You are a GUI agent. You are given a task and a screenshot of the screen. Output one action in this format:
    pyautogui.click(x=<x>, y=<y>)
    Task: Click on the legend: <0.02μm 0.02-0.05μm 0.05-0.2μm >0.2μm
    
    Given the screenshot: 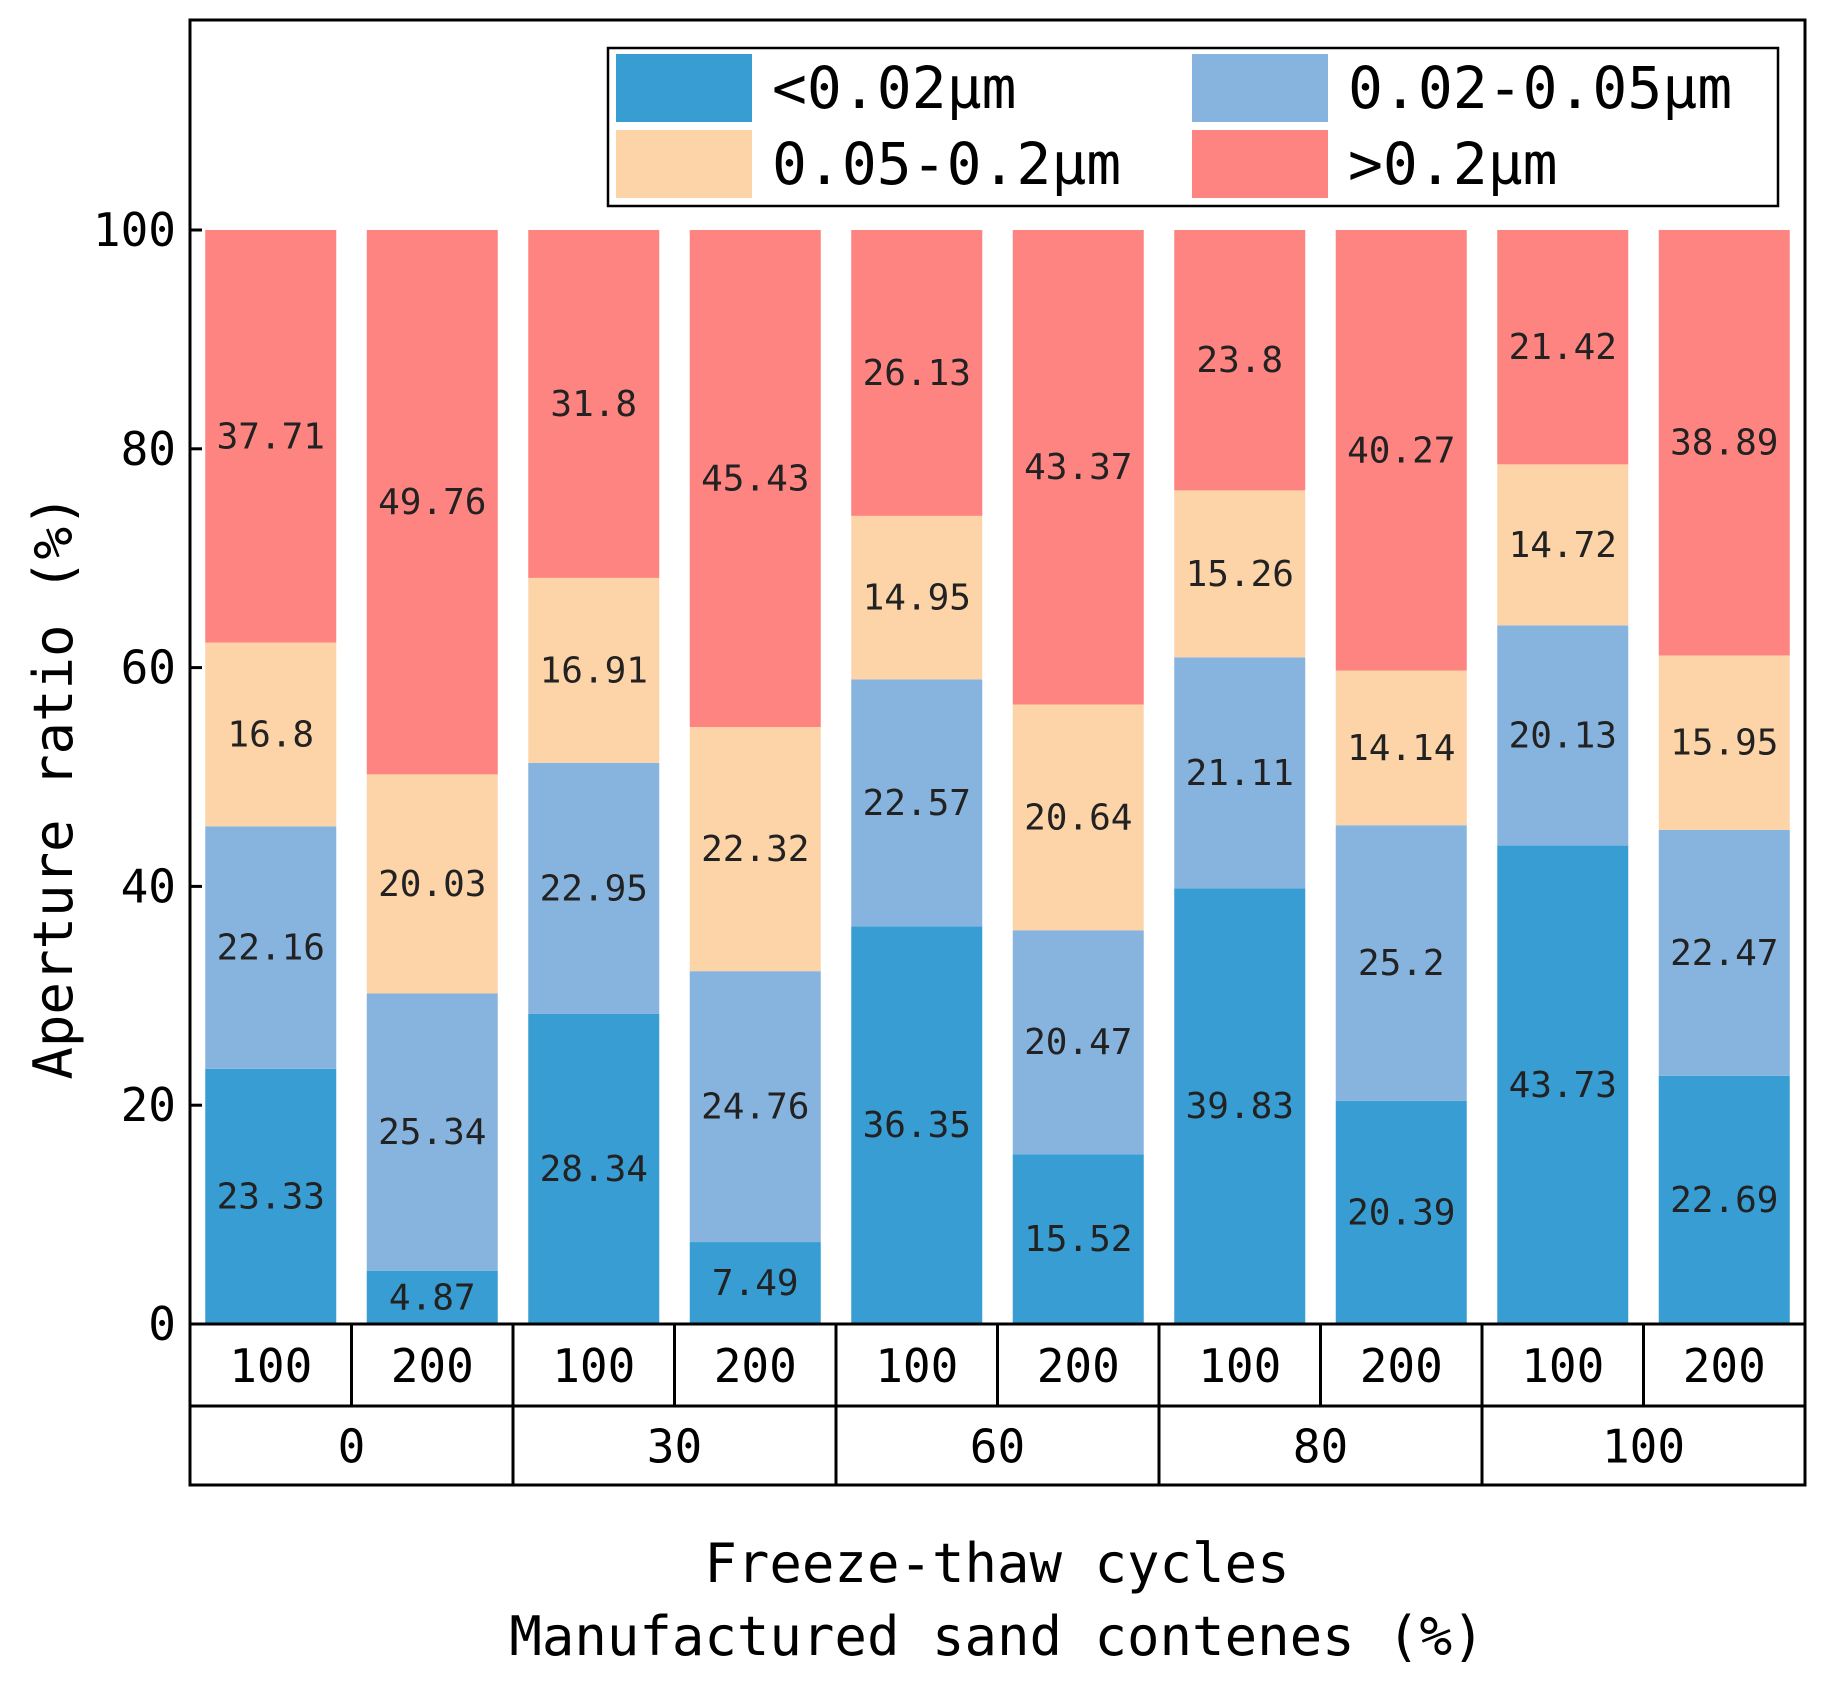 What is the action you would take?
    pyautogui.click(x=1193, y=127)
    